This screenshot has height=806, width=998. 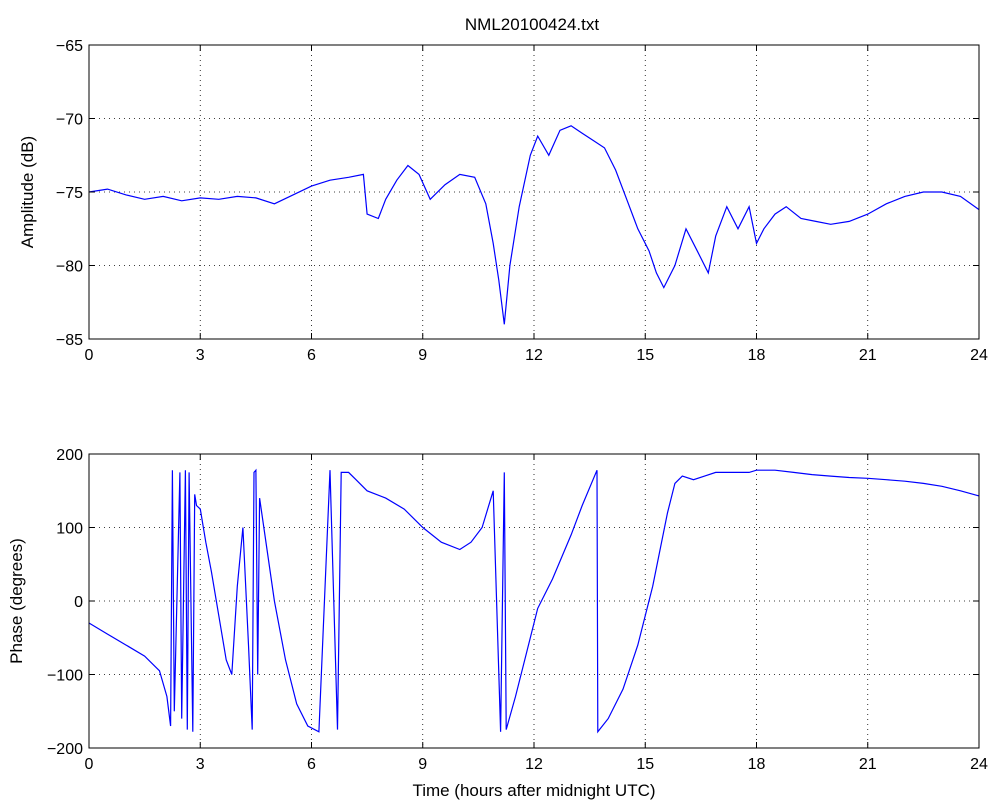 What do you see at coordinates (69, 46) in the screenshot?
I see `y-tick-label: −65` at bounding box center [69, 46].